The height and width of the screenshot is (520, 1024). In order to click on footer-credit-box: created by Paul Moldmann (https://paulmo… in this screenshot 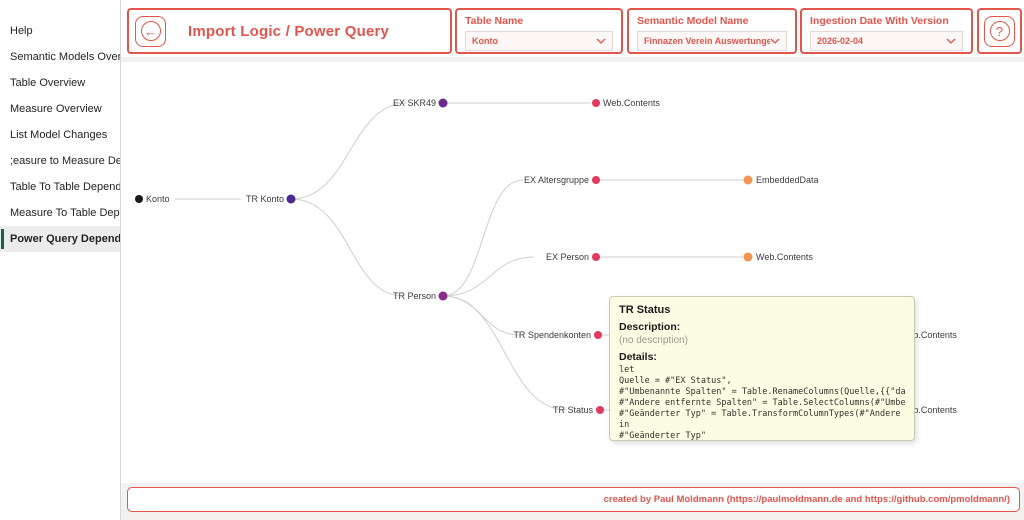, I will do `click(573, 499)`.